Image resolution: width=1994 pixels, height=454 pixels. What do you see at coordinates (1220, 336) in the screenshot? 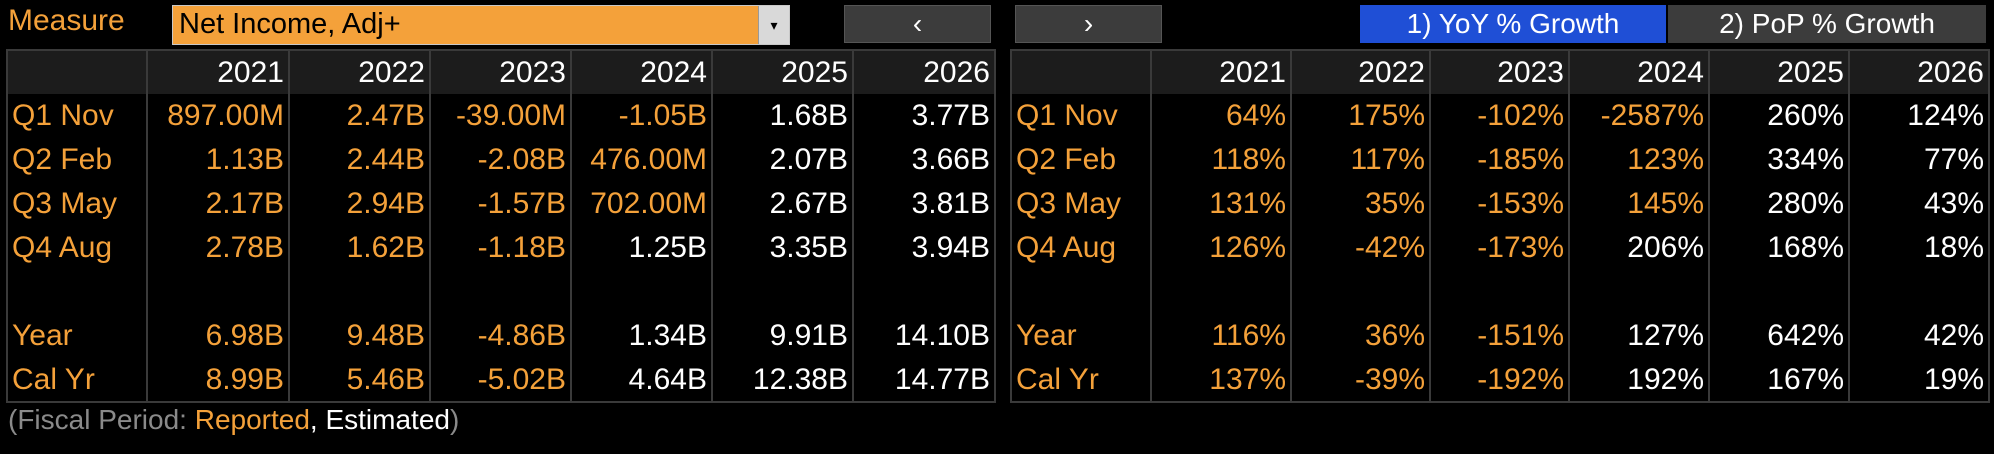
I see `table-cell: 116%` at bounding box center [1220, 336].